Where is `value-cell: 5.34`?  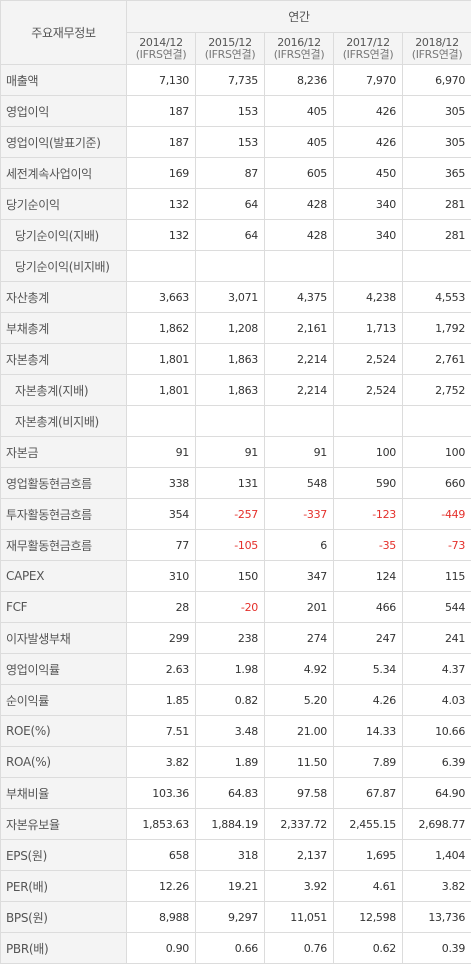
value-cell: 5.34 is located at coordinates (368, 669).